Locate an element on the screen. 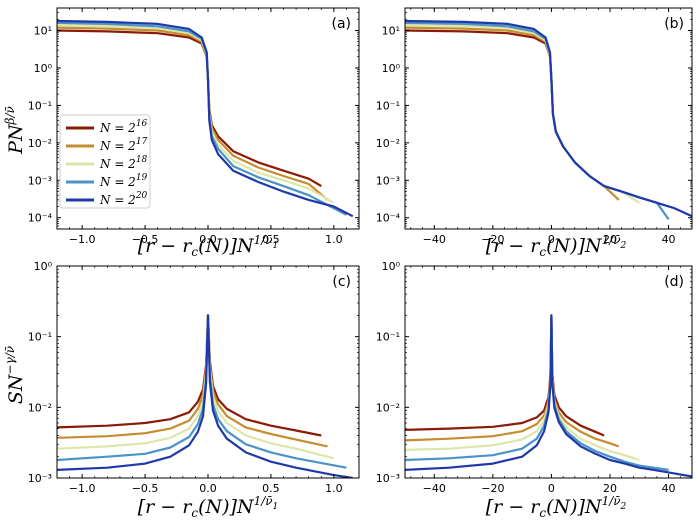 This screenshot has width=697, height=522. legend-entry: N = 217 is located at coordinates (107, 145).